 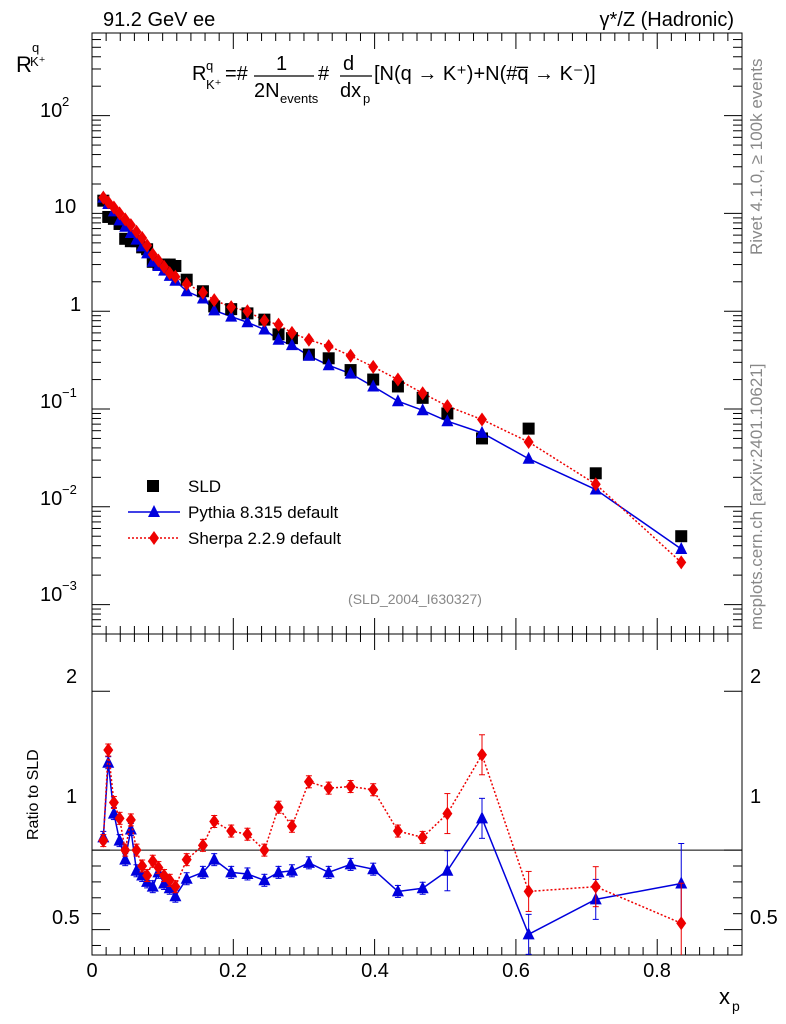 What do you see at coordinates (263, 512) in the screenshot?
I see `legend-pythia-label: Pythia 8.315 default` at bounding box center [263, 512].